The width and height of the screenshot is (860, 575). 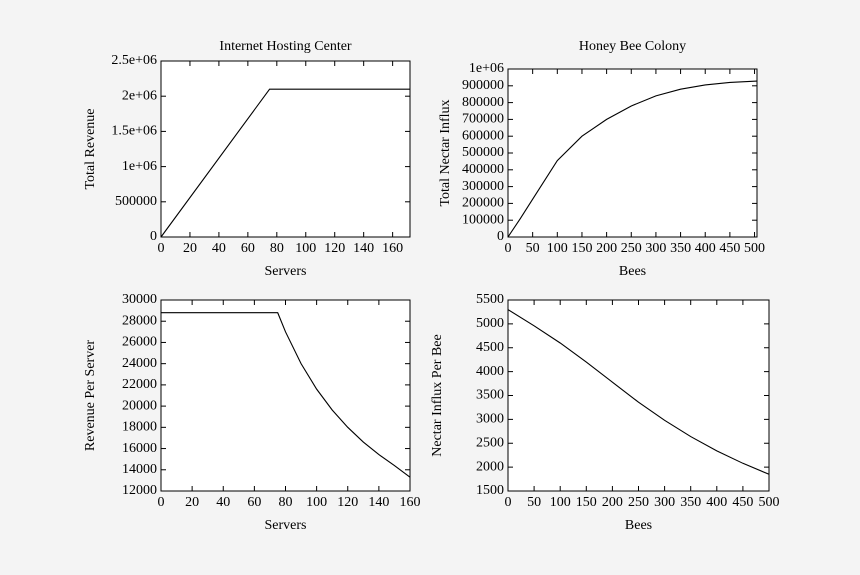 What do you see at coordinates (139, 469) in the screenshot?
I see `y-tick-label: 14000` at bounding box center [139, 469].